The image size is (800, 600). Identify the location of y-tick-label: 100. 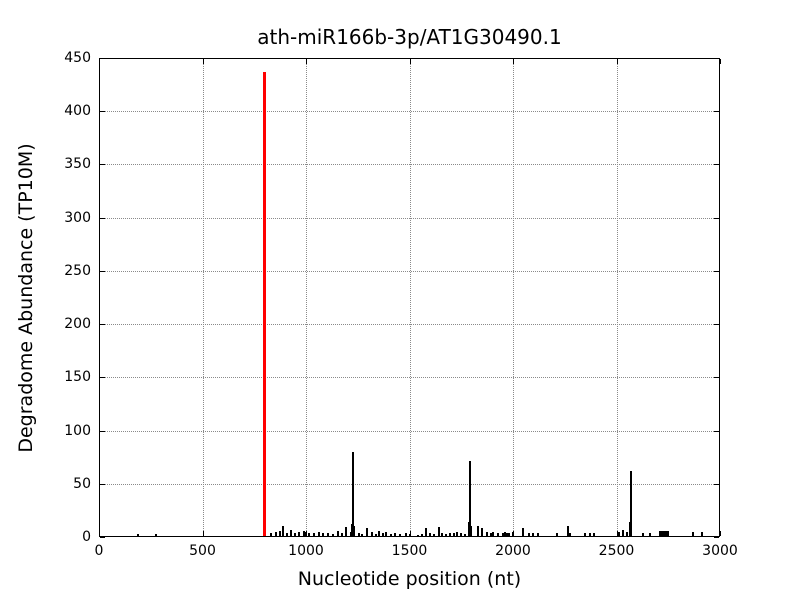
(77, 430).